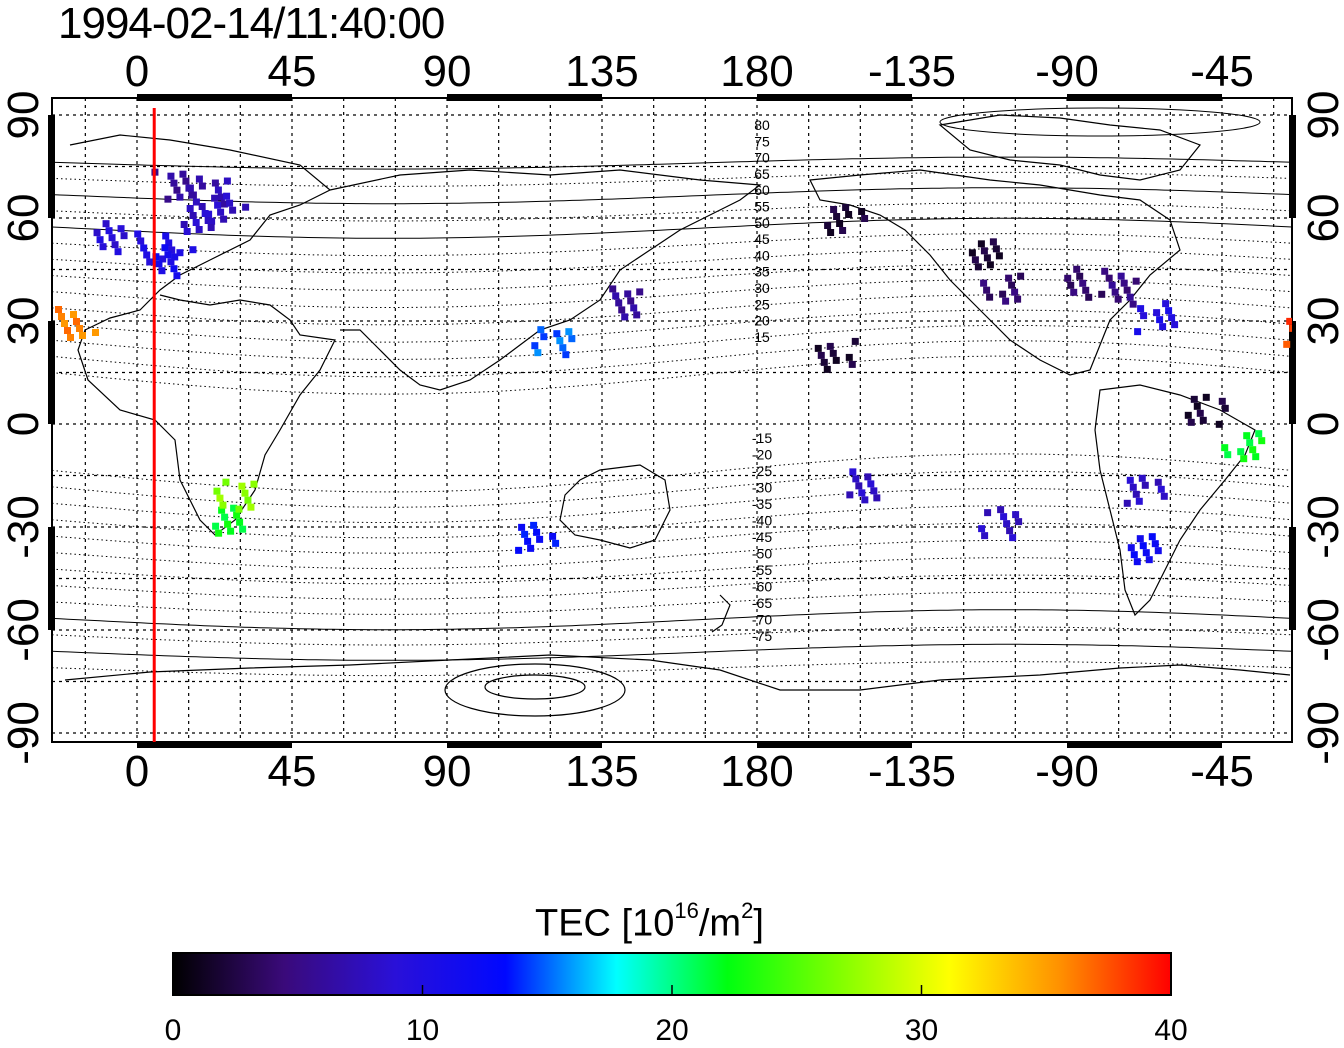  I want to click on mlat-label-north: 45, so click(762, 239).